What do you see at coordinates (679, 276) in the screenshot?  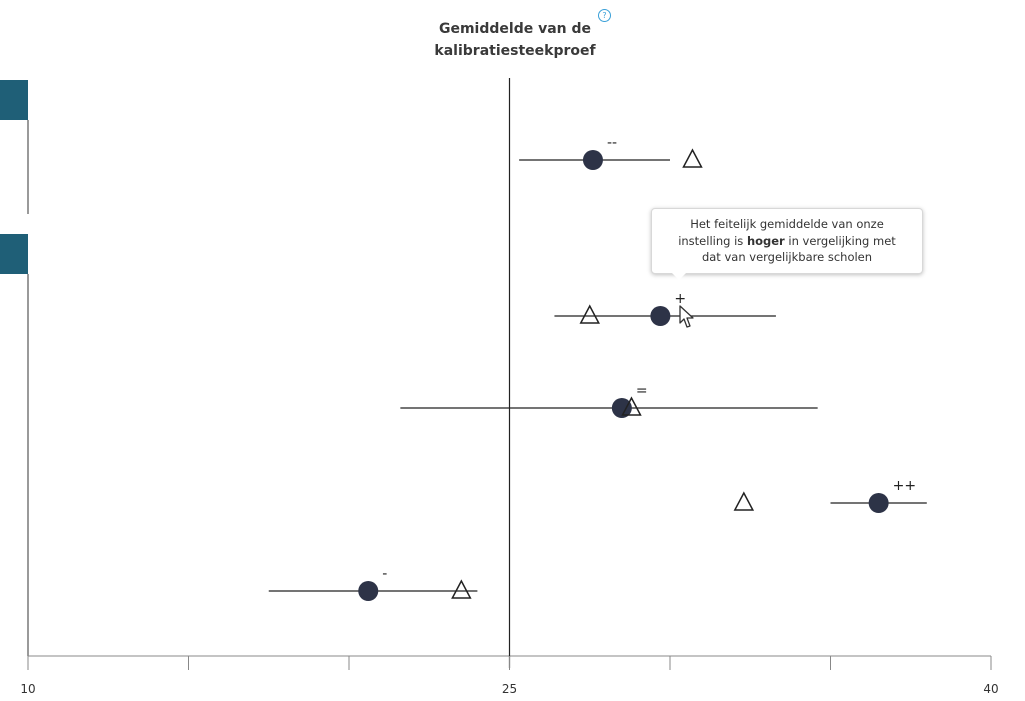 I see `tooltip-arrow` at bounding box center [679, 276].